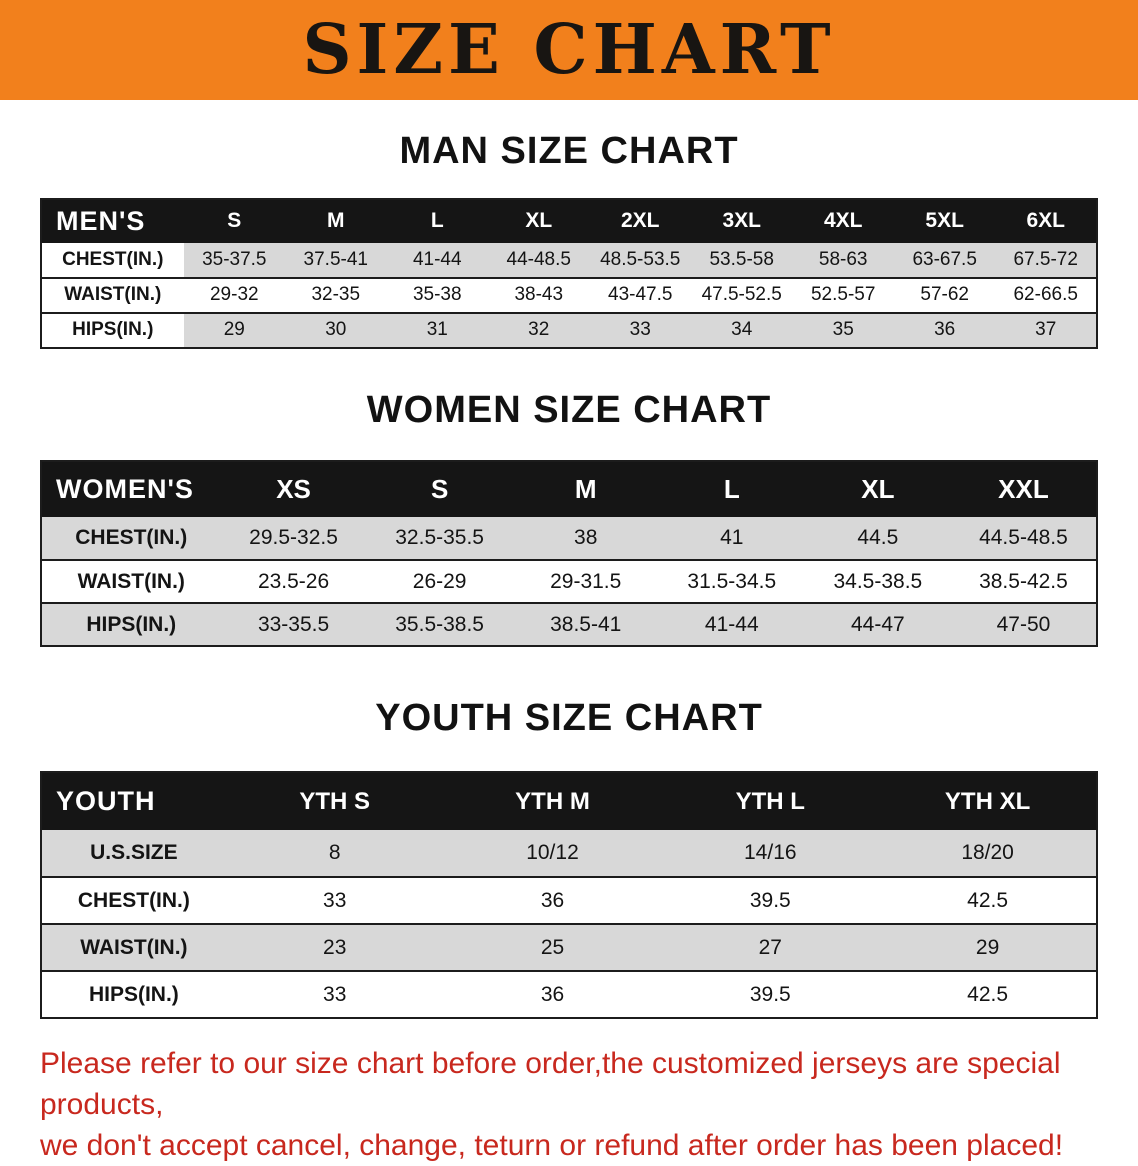  What do you see at coordinates (234, 221) in the screenshot?
I see `men-size-column-header: S` at bounding box center [234, 221].